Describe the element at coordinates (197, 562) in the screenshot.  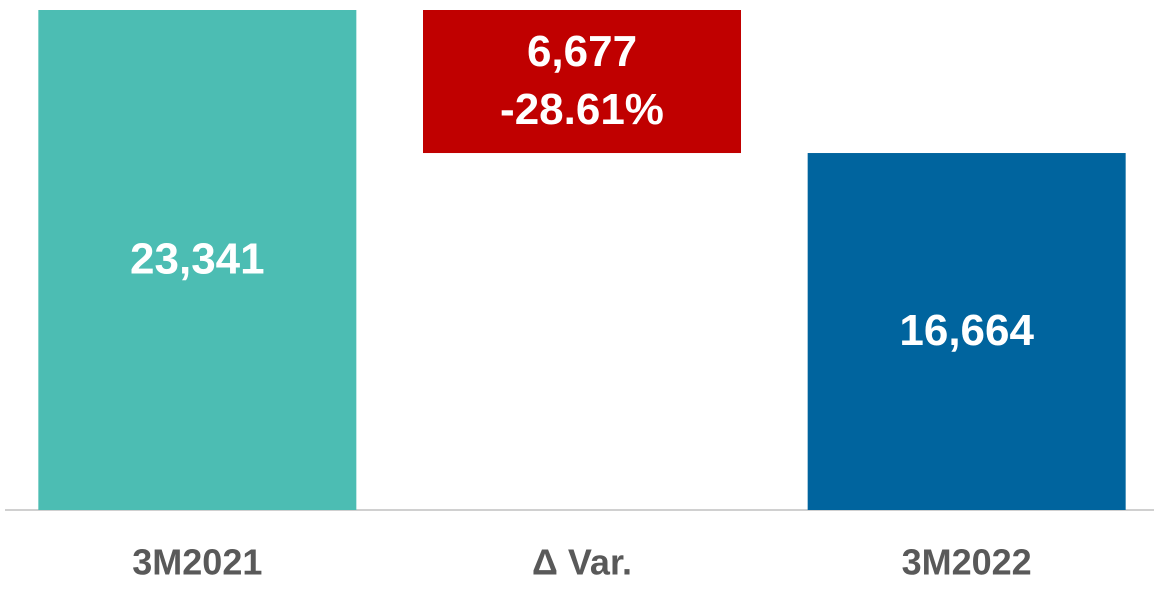
I see `x-tick-label: 3M2021` at that location.